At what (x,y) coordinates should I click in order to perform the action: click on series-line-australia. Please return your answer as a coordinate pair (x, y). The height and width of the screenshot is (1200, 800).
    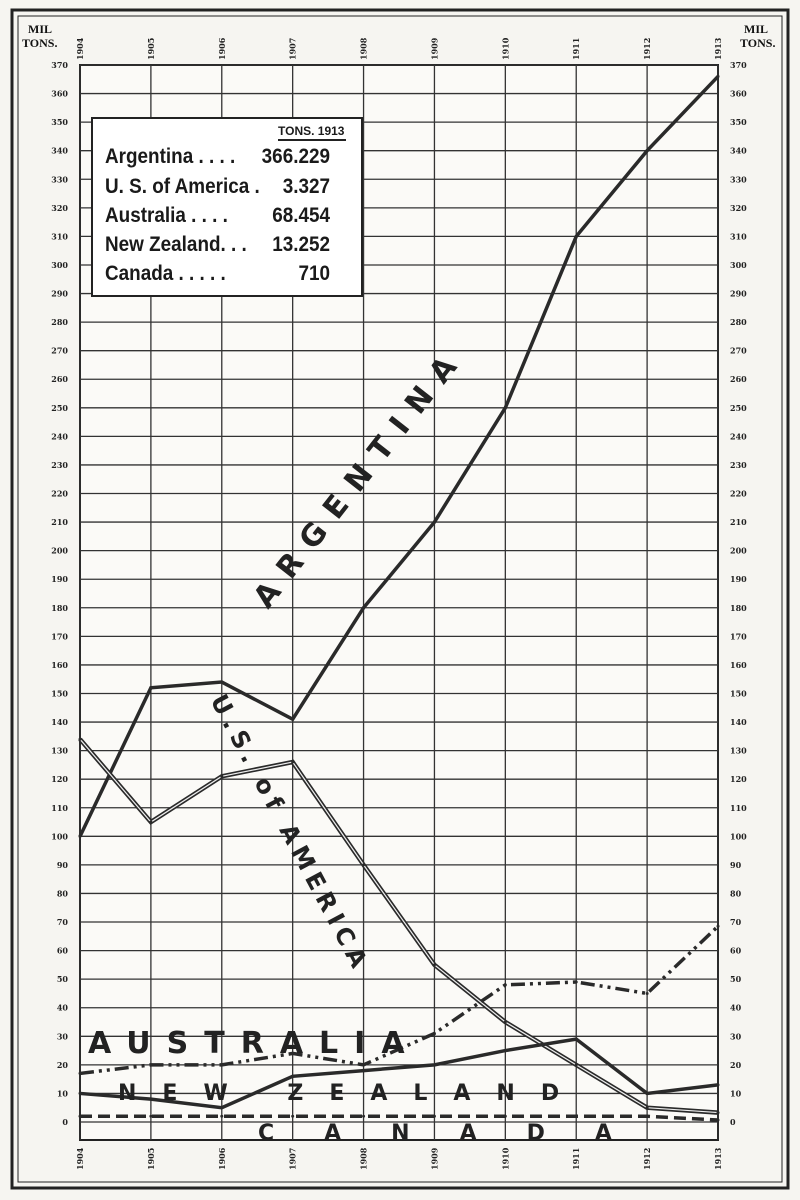
    Looking at the image, I should click on (399, 1000).